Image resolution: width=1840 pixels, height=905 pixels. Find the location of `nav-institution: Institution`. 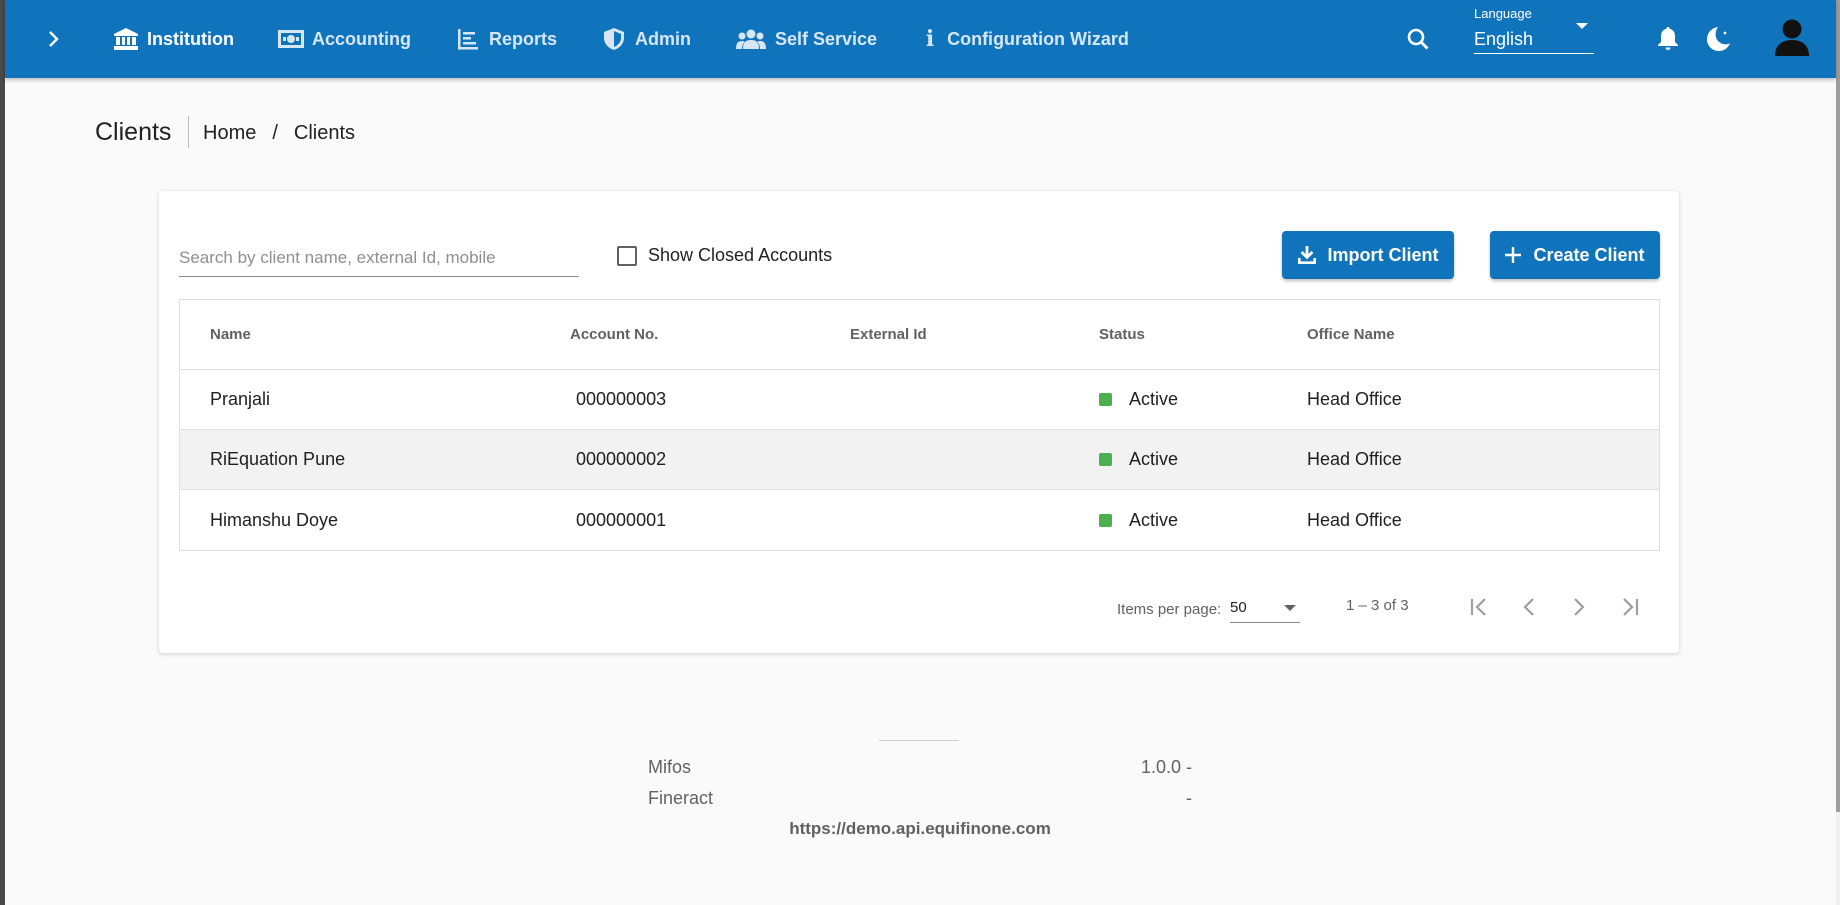

nav-institution: Institution is located at coordinates (173, 39).